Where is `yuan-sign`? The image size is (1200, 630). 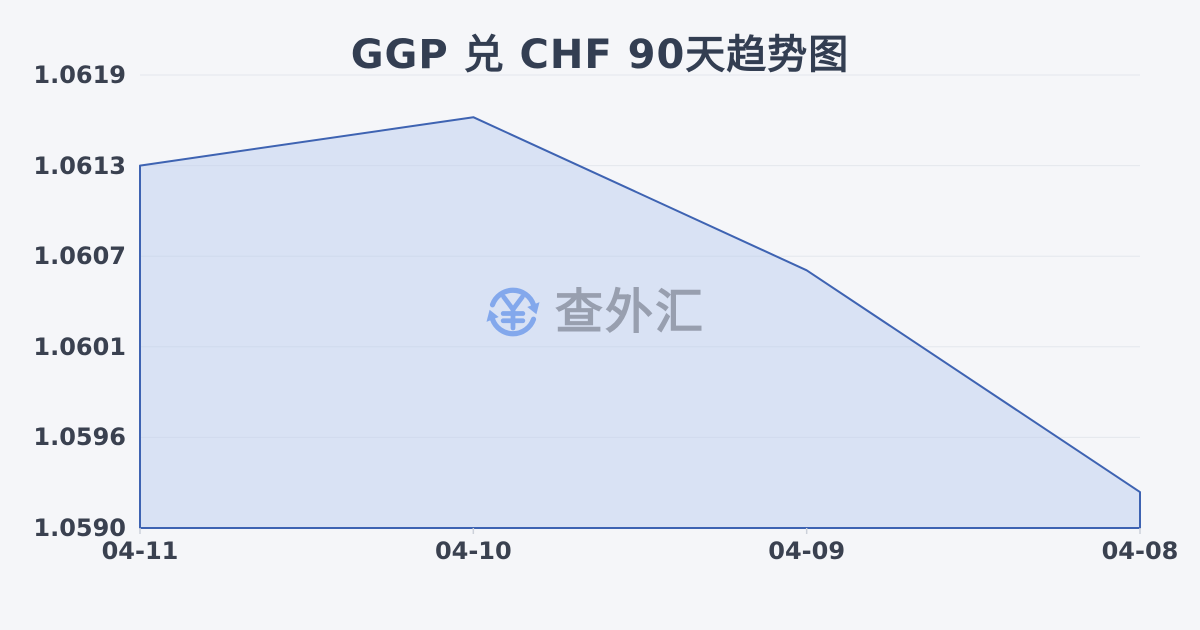
yuan-sign is located at coordinates (513, 312).